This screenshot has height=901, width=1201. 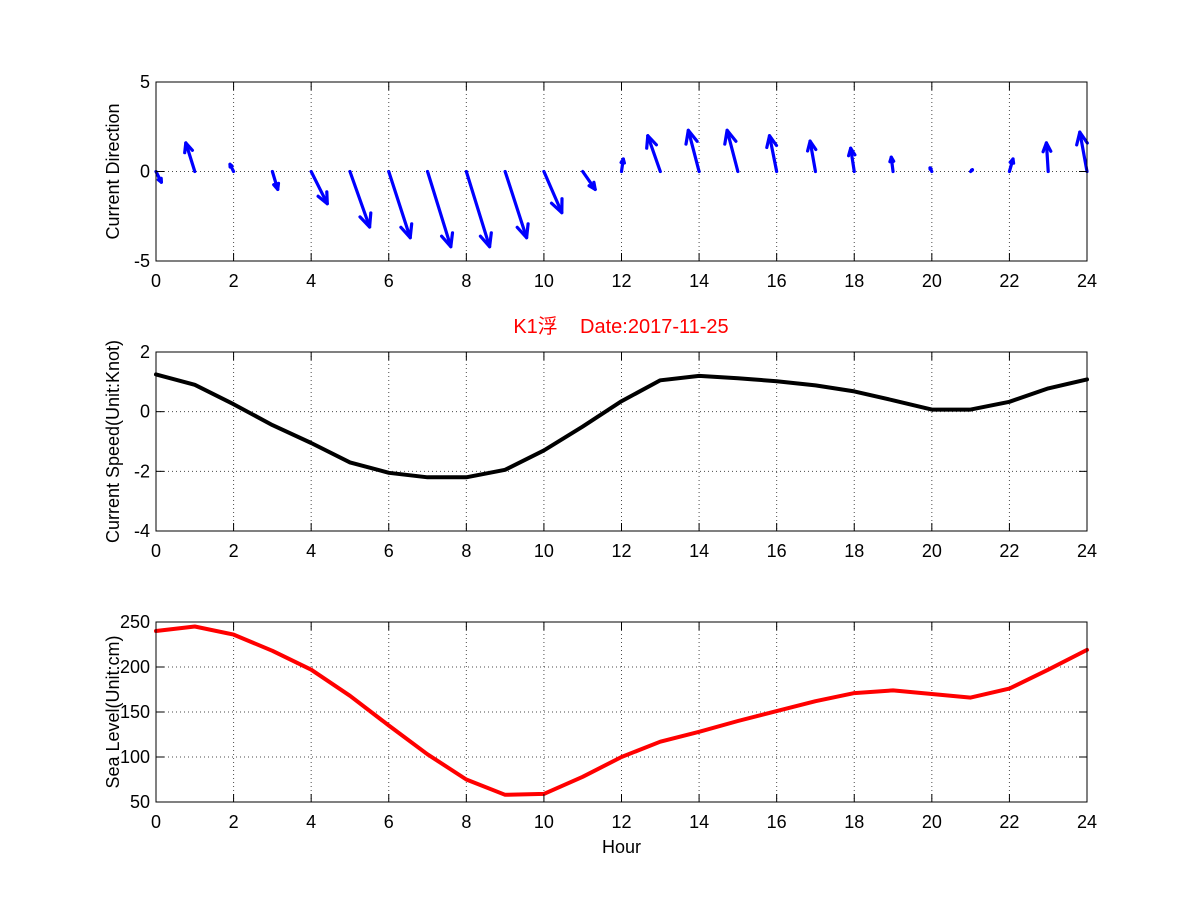 What do you see at coordinates (113, 171) in the screenshot?
I see `direction-ylabel: Current Direction` at bounding box center [113, 171].